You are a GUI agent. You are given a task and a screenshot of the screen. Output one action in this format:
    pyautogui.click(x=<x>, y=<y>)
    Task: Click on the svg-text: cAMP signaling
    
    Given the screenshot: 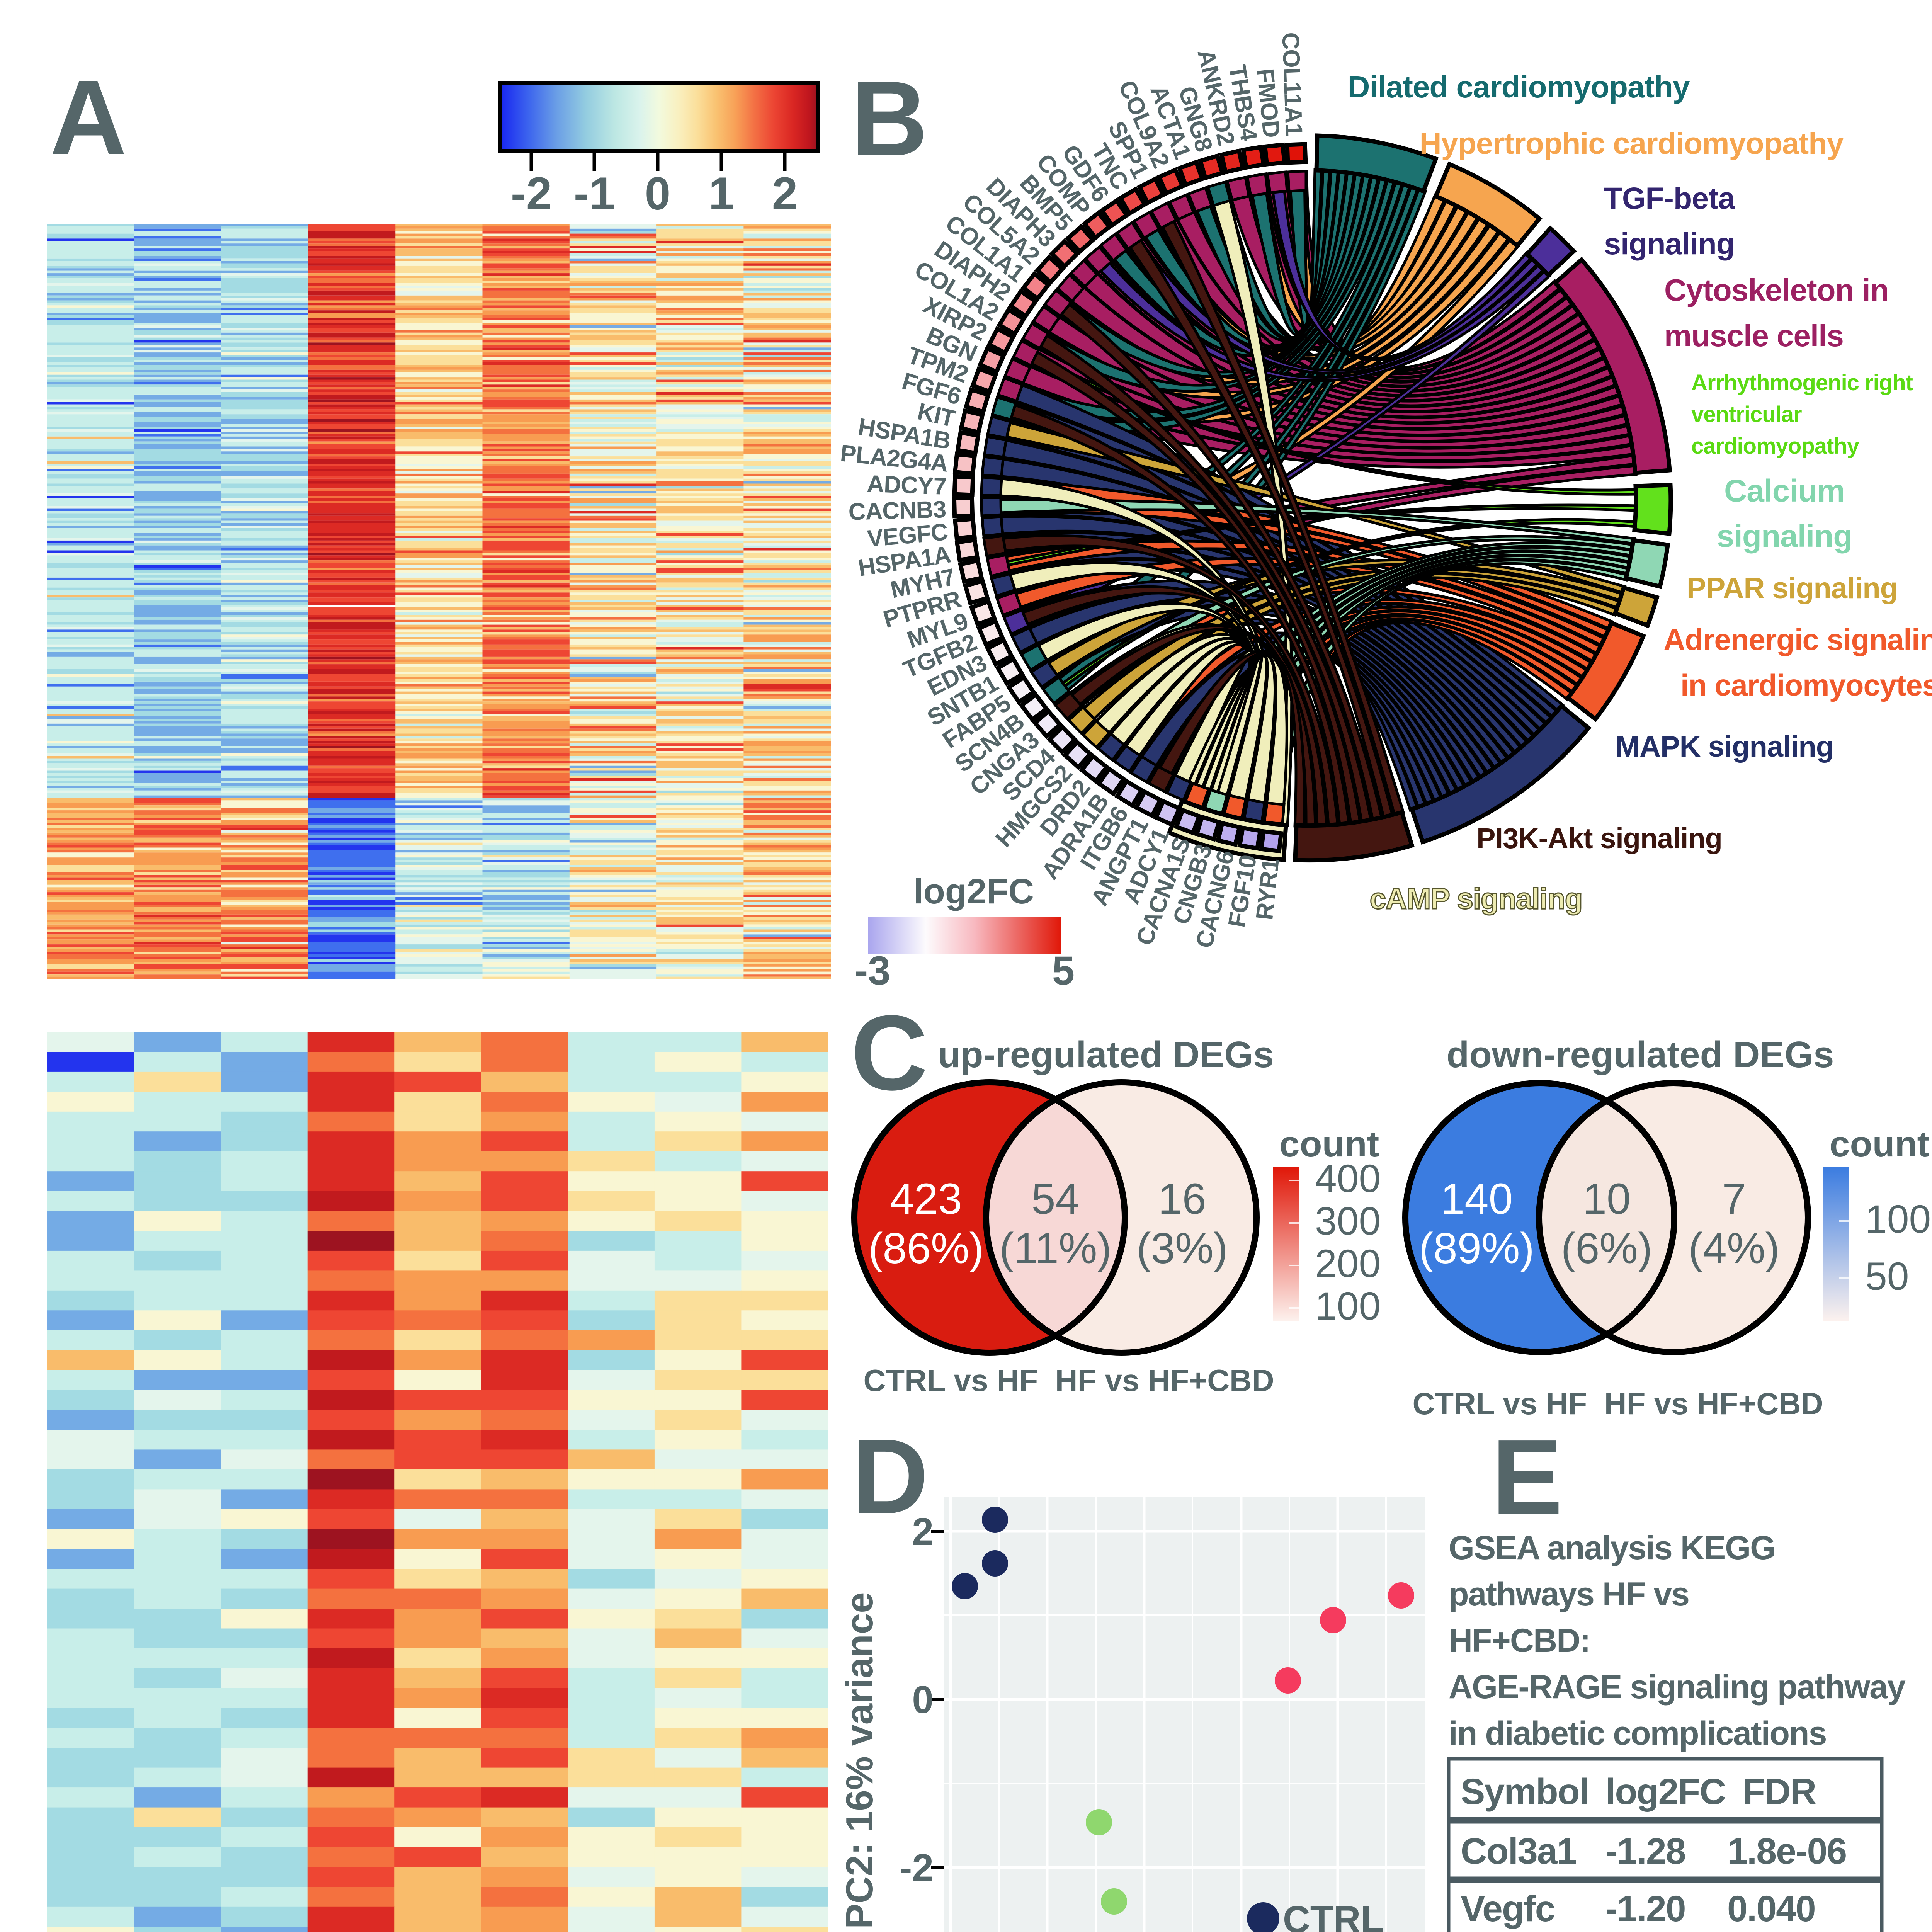 What is the action you would take?
    pyautogui.click(x=1476, y=899)
    